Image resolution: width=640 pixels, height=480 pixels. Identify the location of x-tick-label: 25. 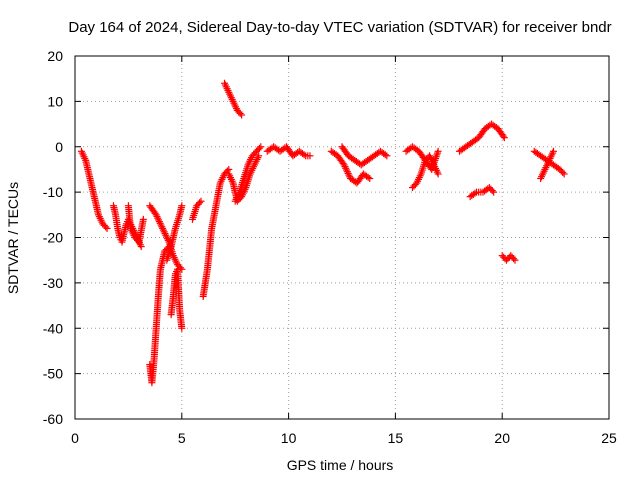
(609, 438).